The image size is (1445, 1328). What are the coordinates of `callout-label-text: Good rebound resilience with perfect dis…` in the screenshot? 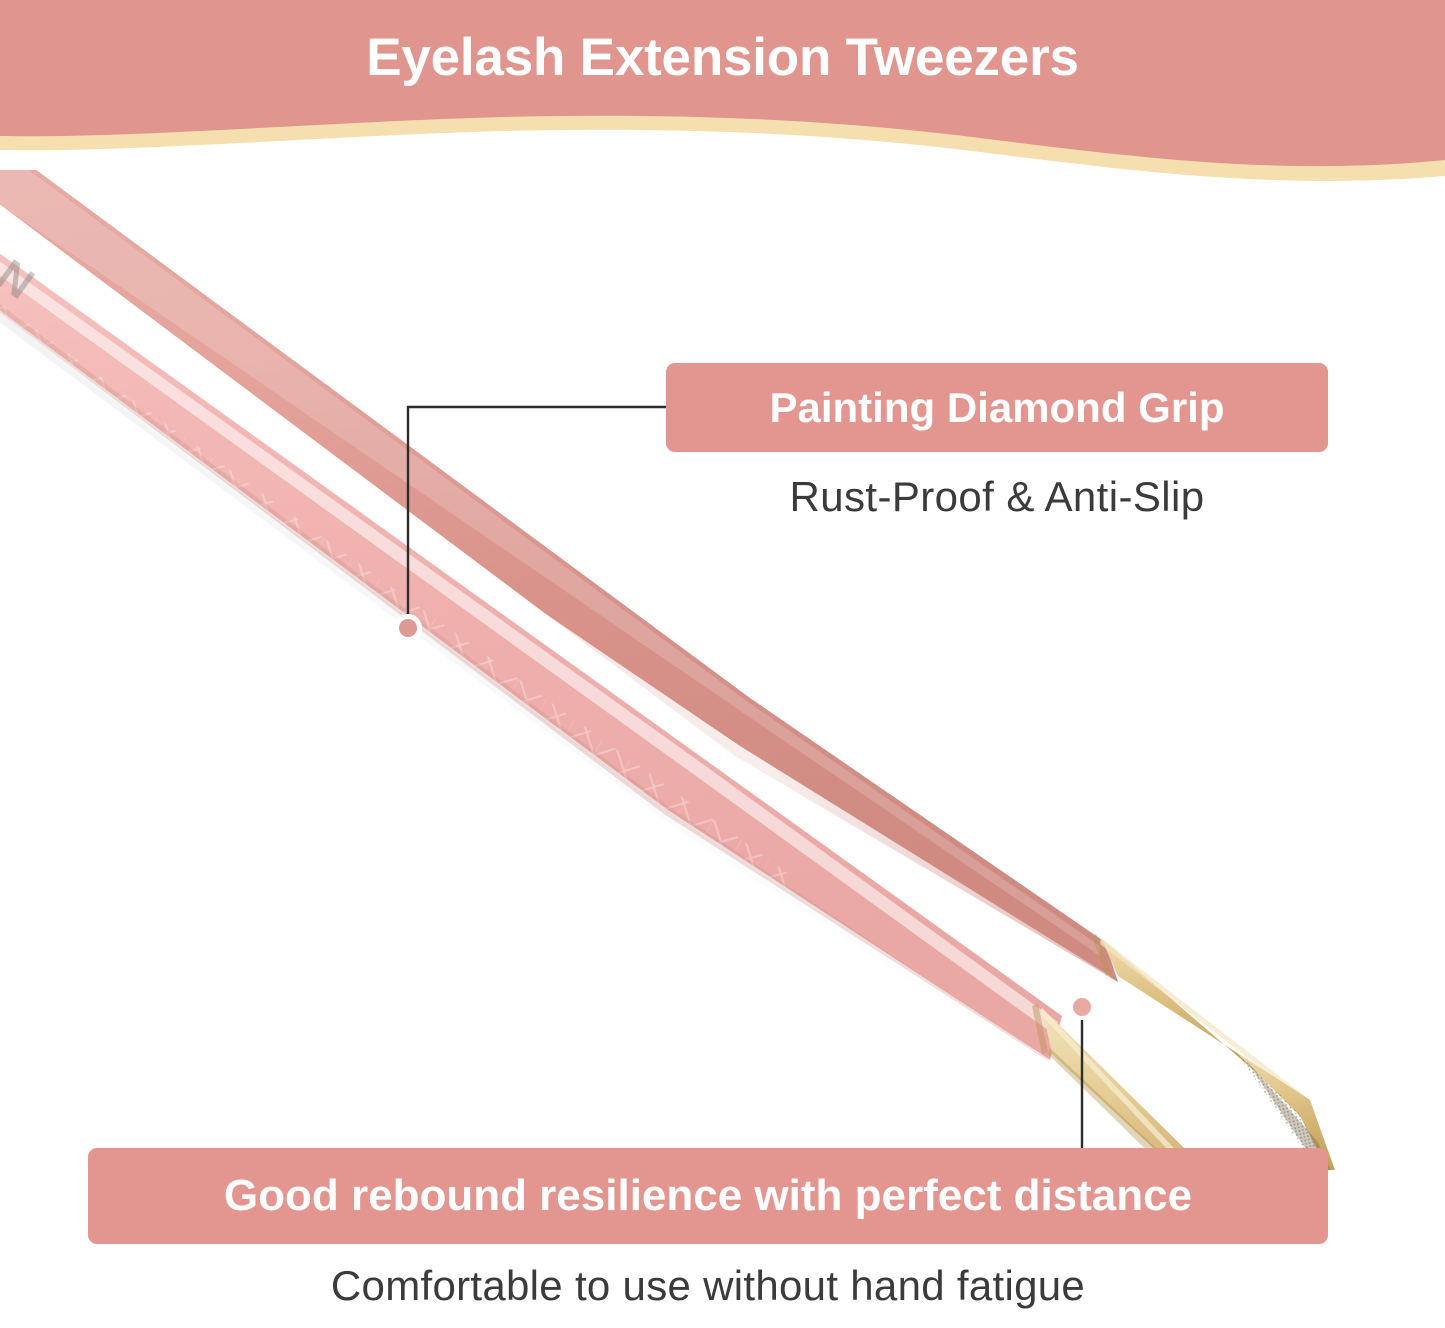 It's located at (708, 1195).